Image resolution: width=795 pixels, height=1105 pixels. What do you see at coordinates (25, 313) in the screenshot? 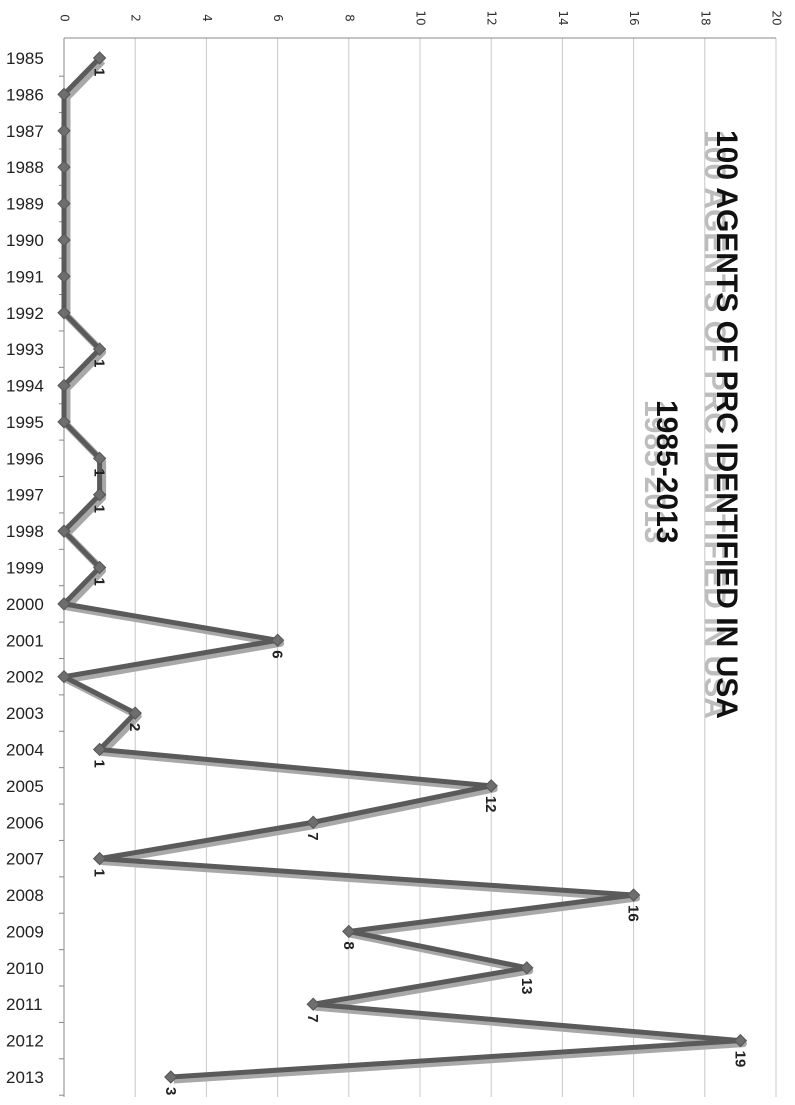
I see `category-tick-label: 1992` at bounding box center [25, 313].